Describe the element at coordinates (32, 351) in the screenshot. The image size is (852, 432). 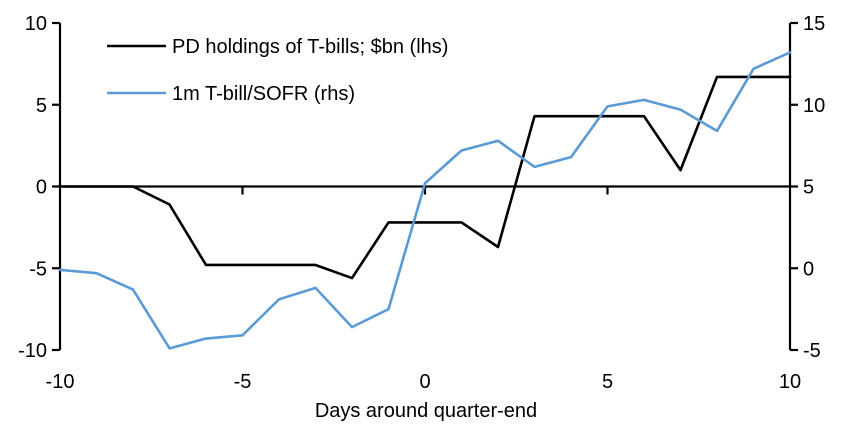
I see `y-left-tick-label: -10` at that location.